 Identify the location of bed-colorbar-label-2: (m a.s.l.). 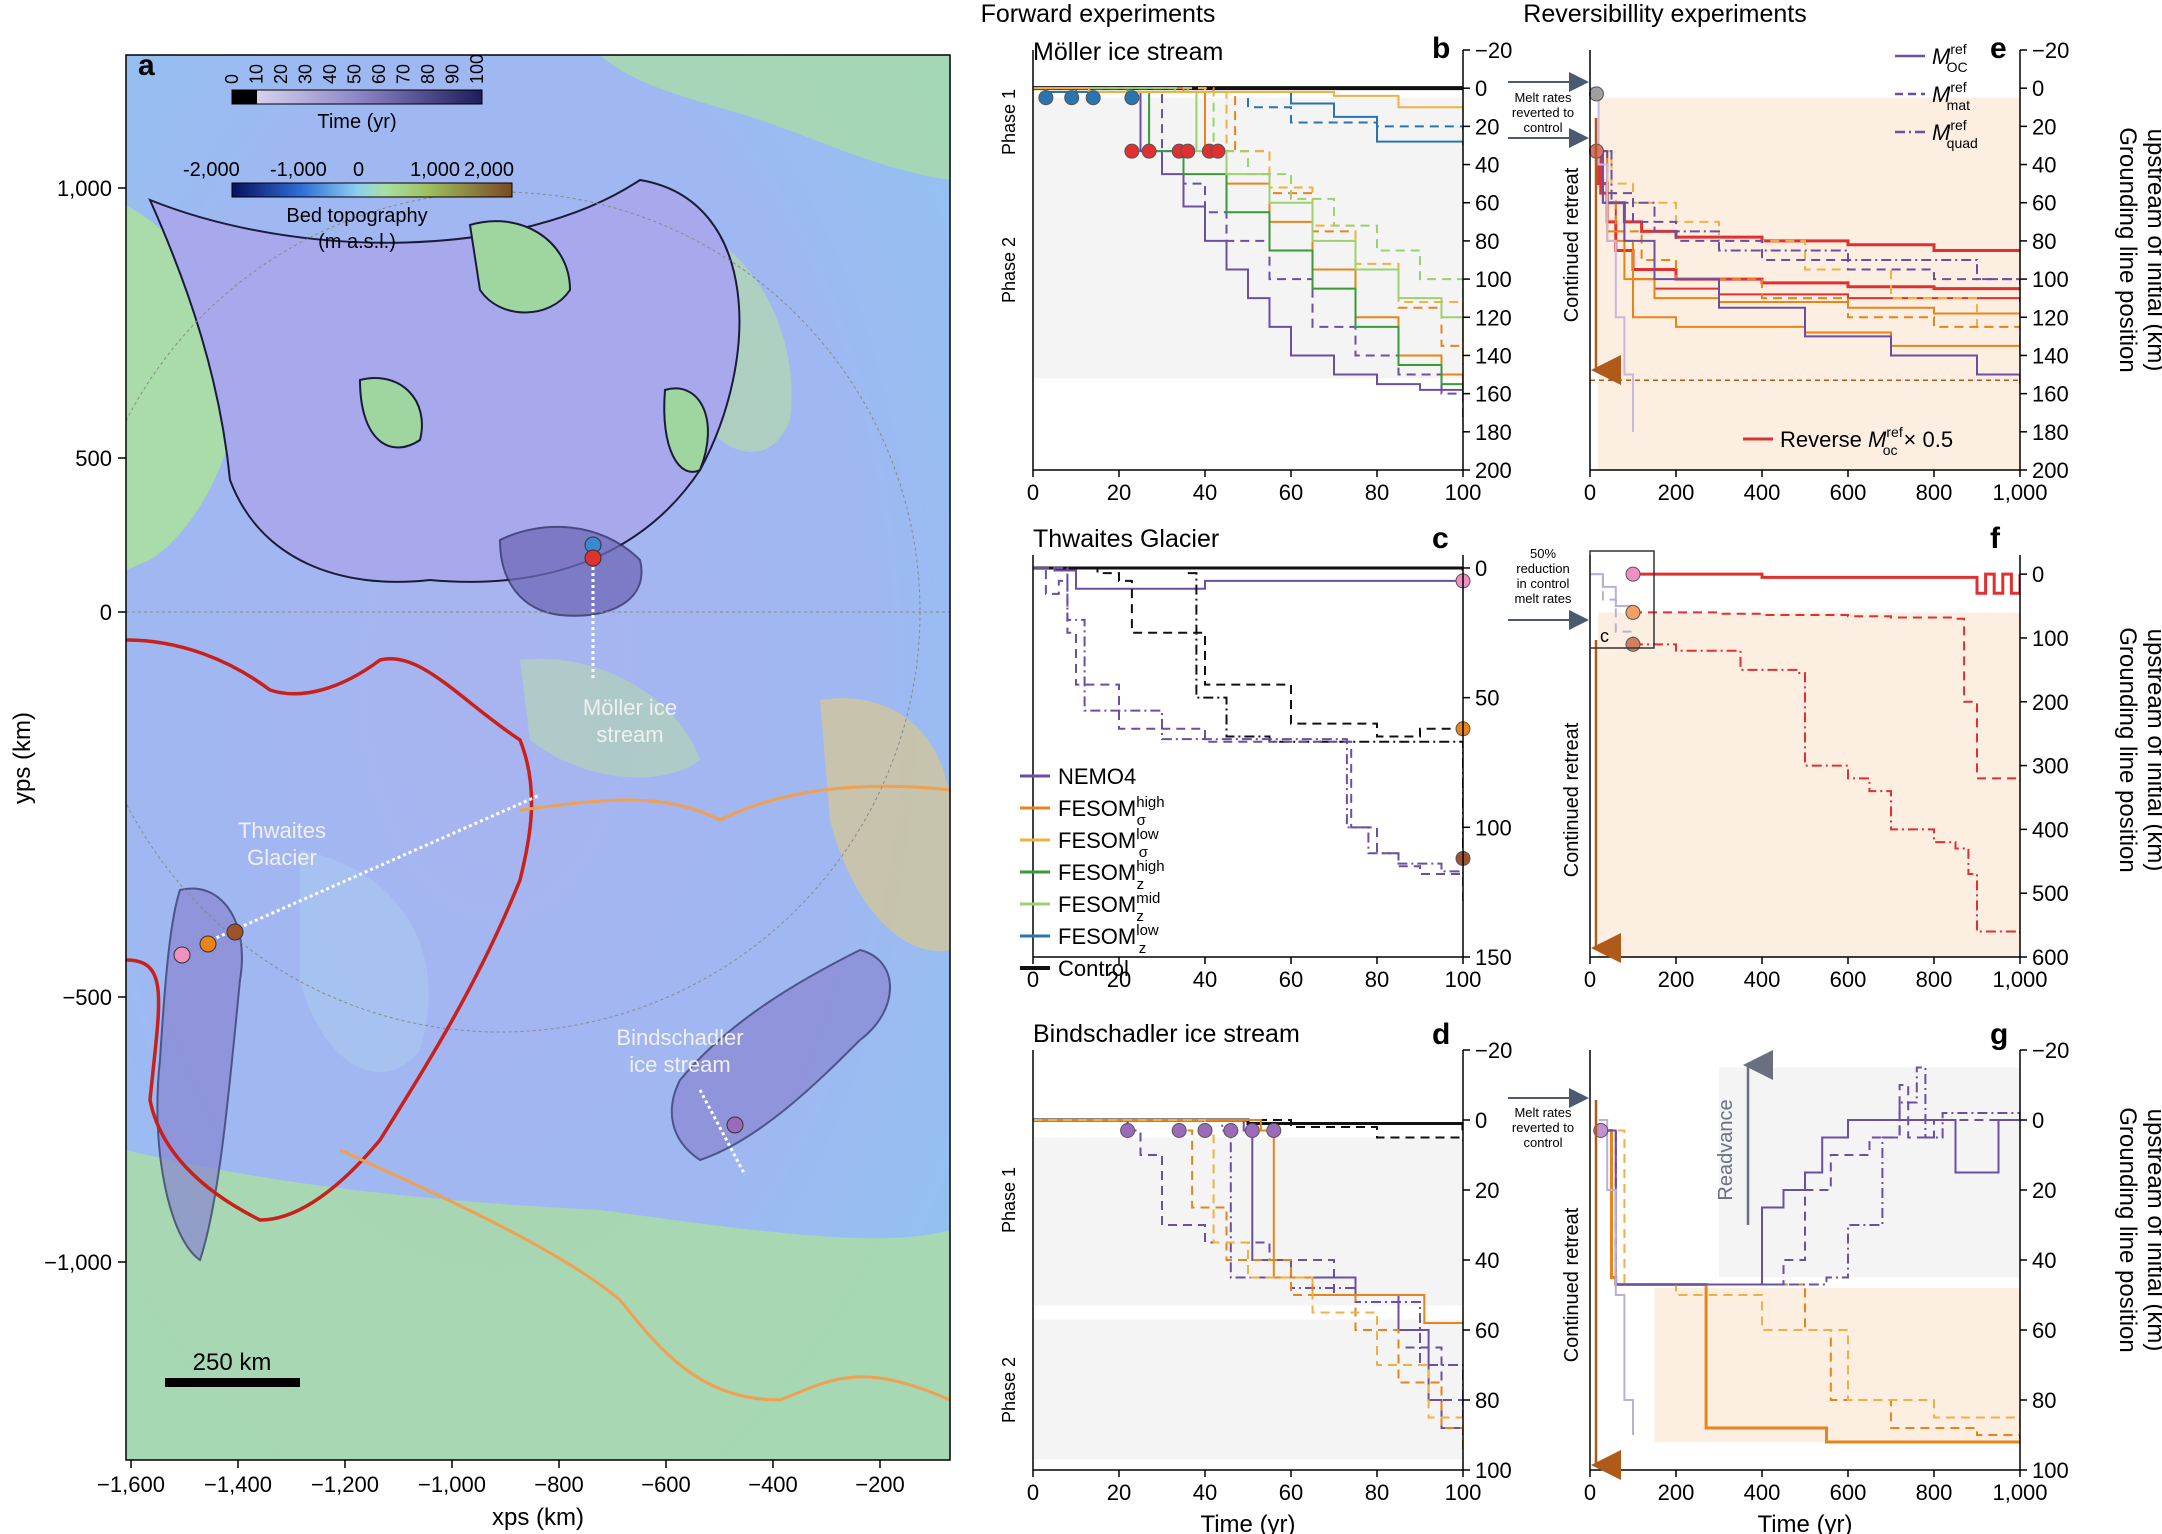
(357, 242).